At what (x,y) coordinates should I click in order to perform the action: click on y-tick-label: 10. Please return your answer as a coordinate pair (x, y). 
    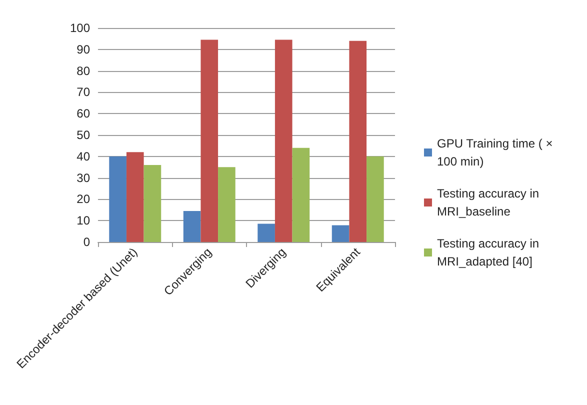
    Looking at the image, I should click on (83, 221).